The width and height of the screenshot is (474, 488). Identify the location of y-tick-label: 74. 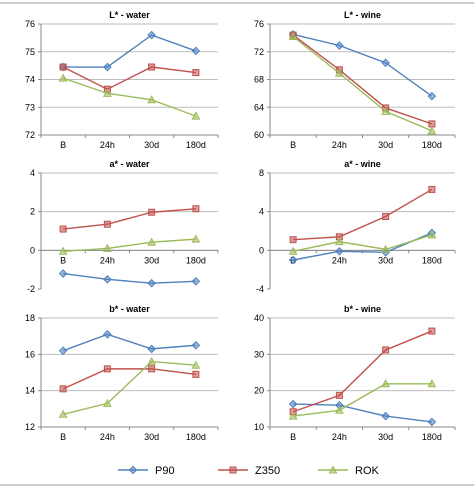
(30, 80).